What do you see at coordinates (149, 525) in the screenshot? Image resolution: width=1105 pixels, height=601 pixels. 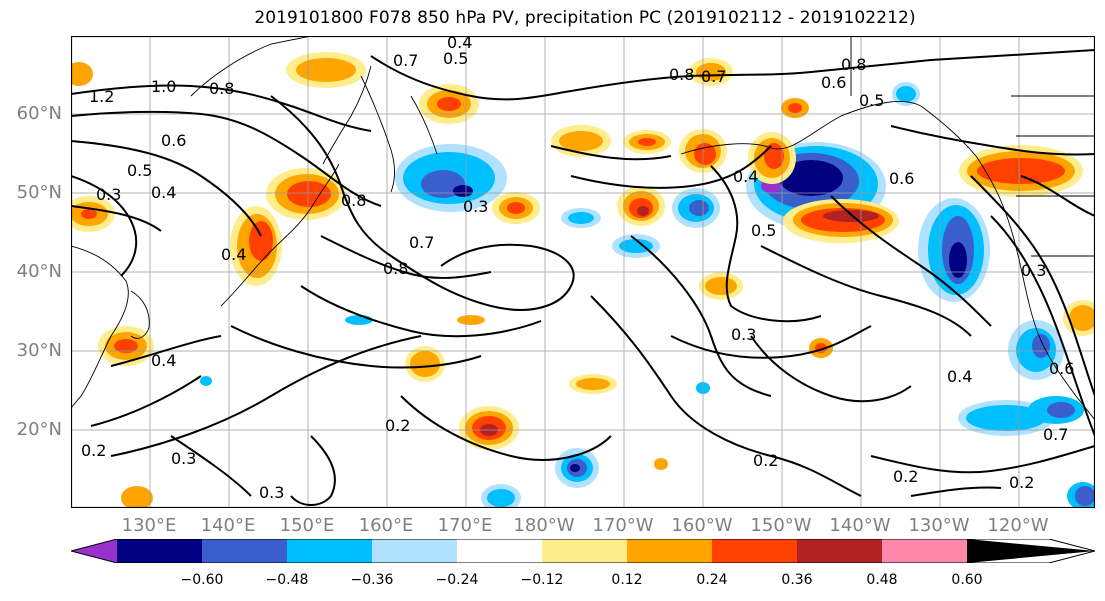 I see `lon-label-130e: 130°E` at bounding box center [149, 525].